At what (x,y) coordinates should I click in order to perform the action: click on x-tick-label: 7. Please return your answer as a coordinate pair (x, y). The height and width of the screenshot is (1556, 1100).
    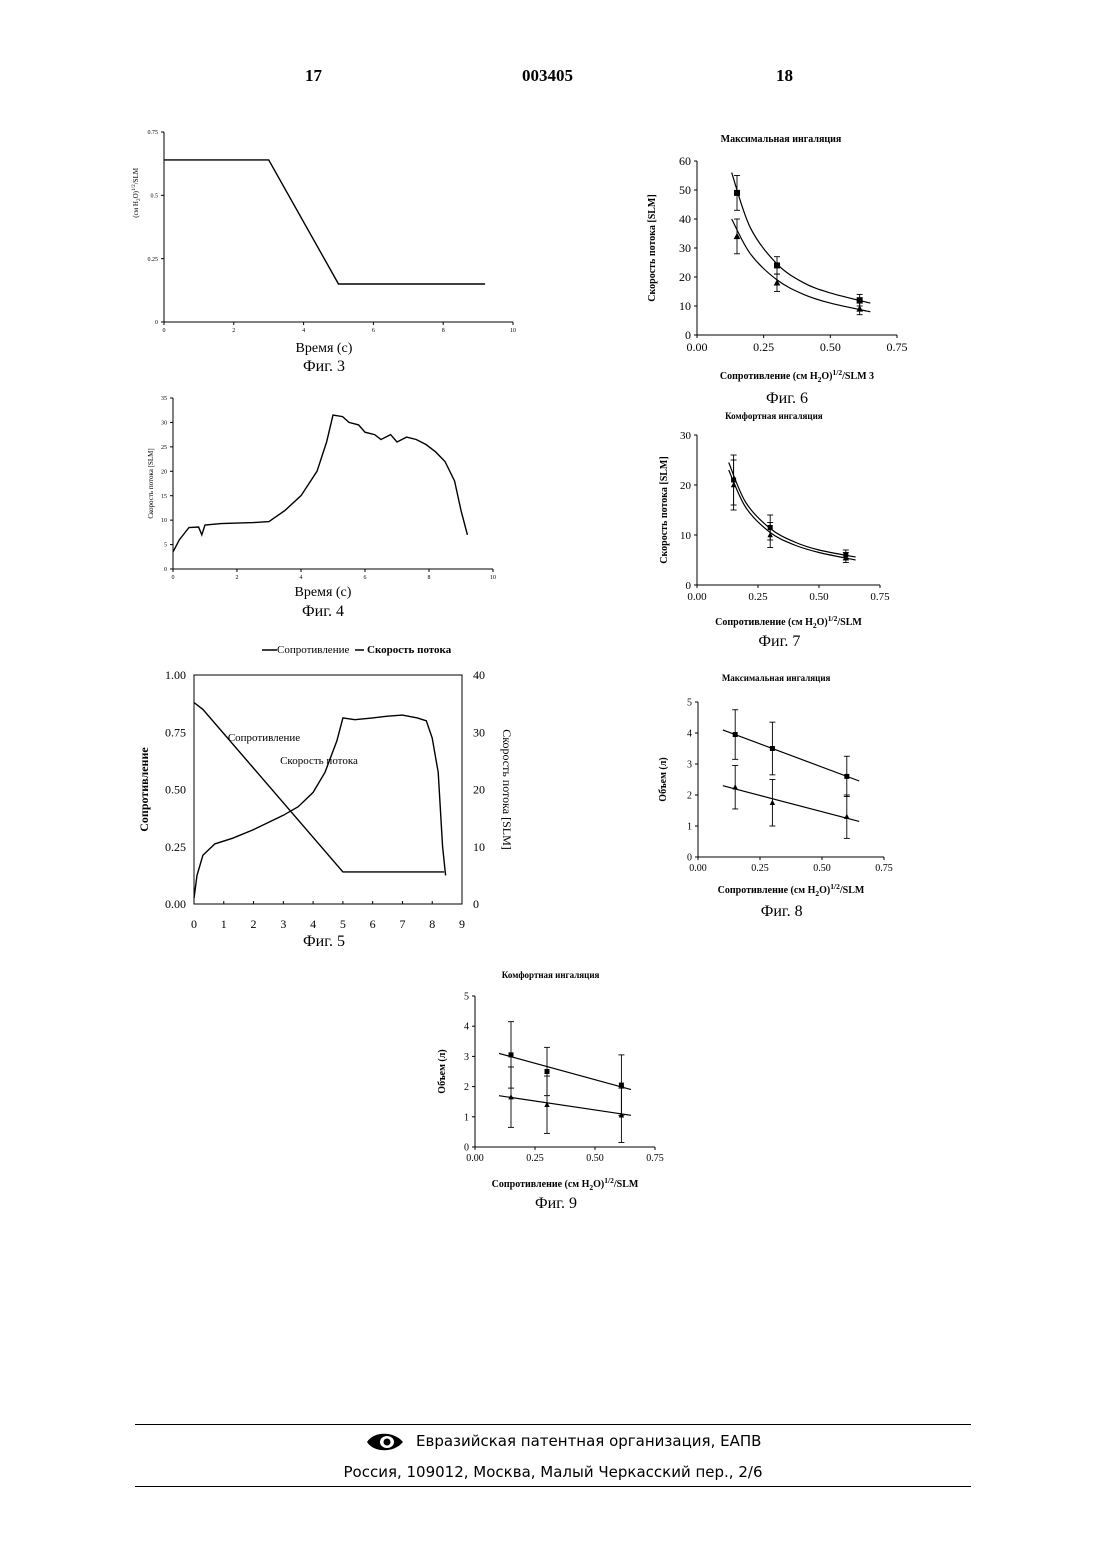
    Looking at the image, I should click on (402, 924).